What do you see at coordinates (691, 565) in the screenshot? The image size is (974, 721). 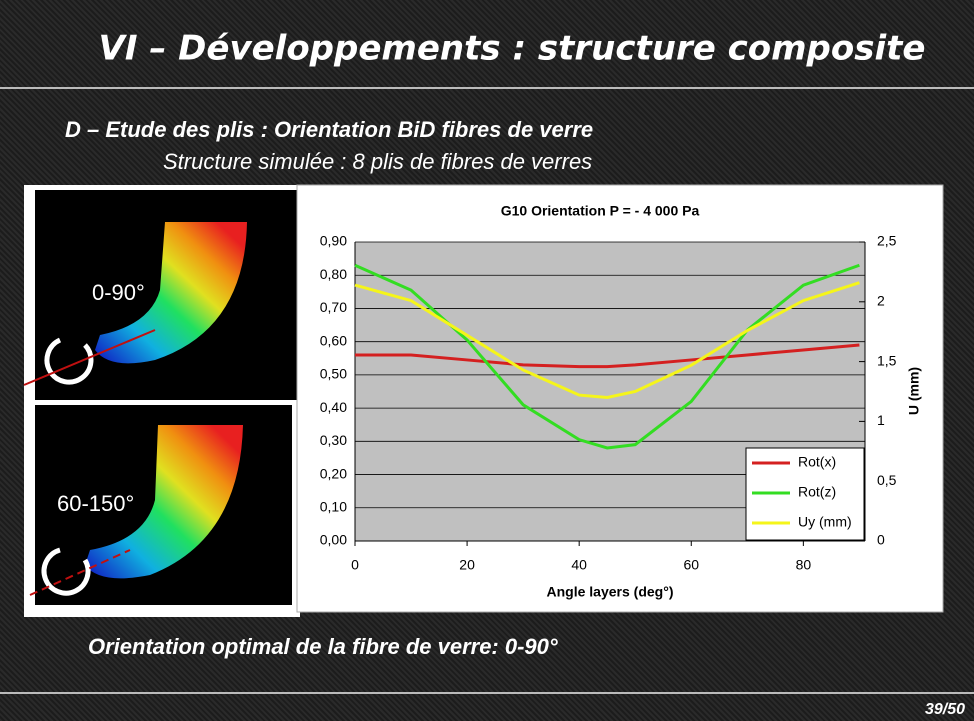 I see `x-tick-label: 60` at bounding box center [691, 565].